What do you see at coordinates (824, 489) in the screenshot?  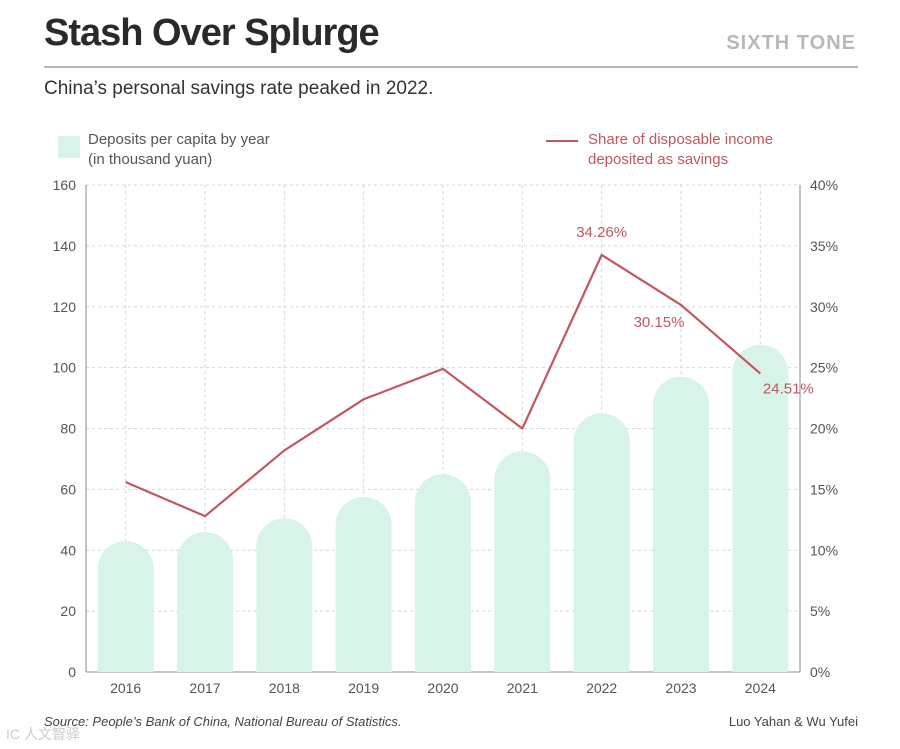 I see `y-right-tick-label: 15%` at bounding box center [824, 489].